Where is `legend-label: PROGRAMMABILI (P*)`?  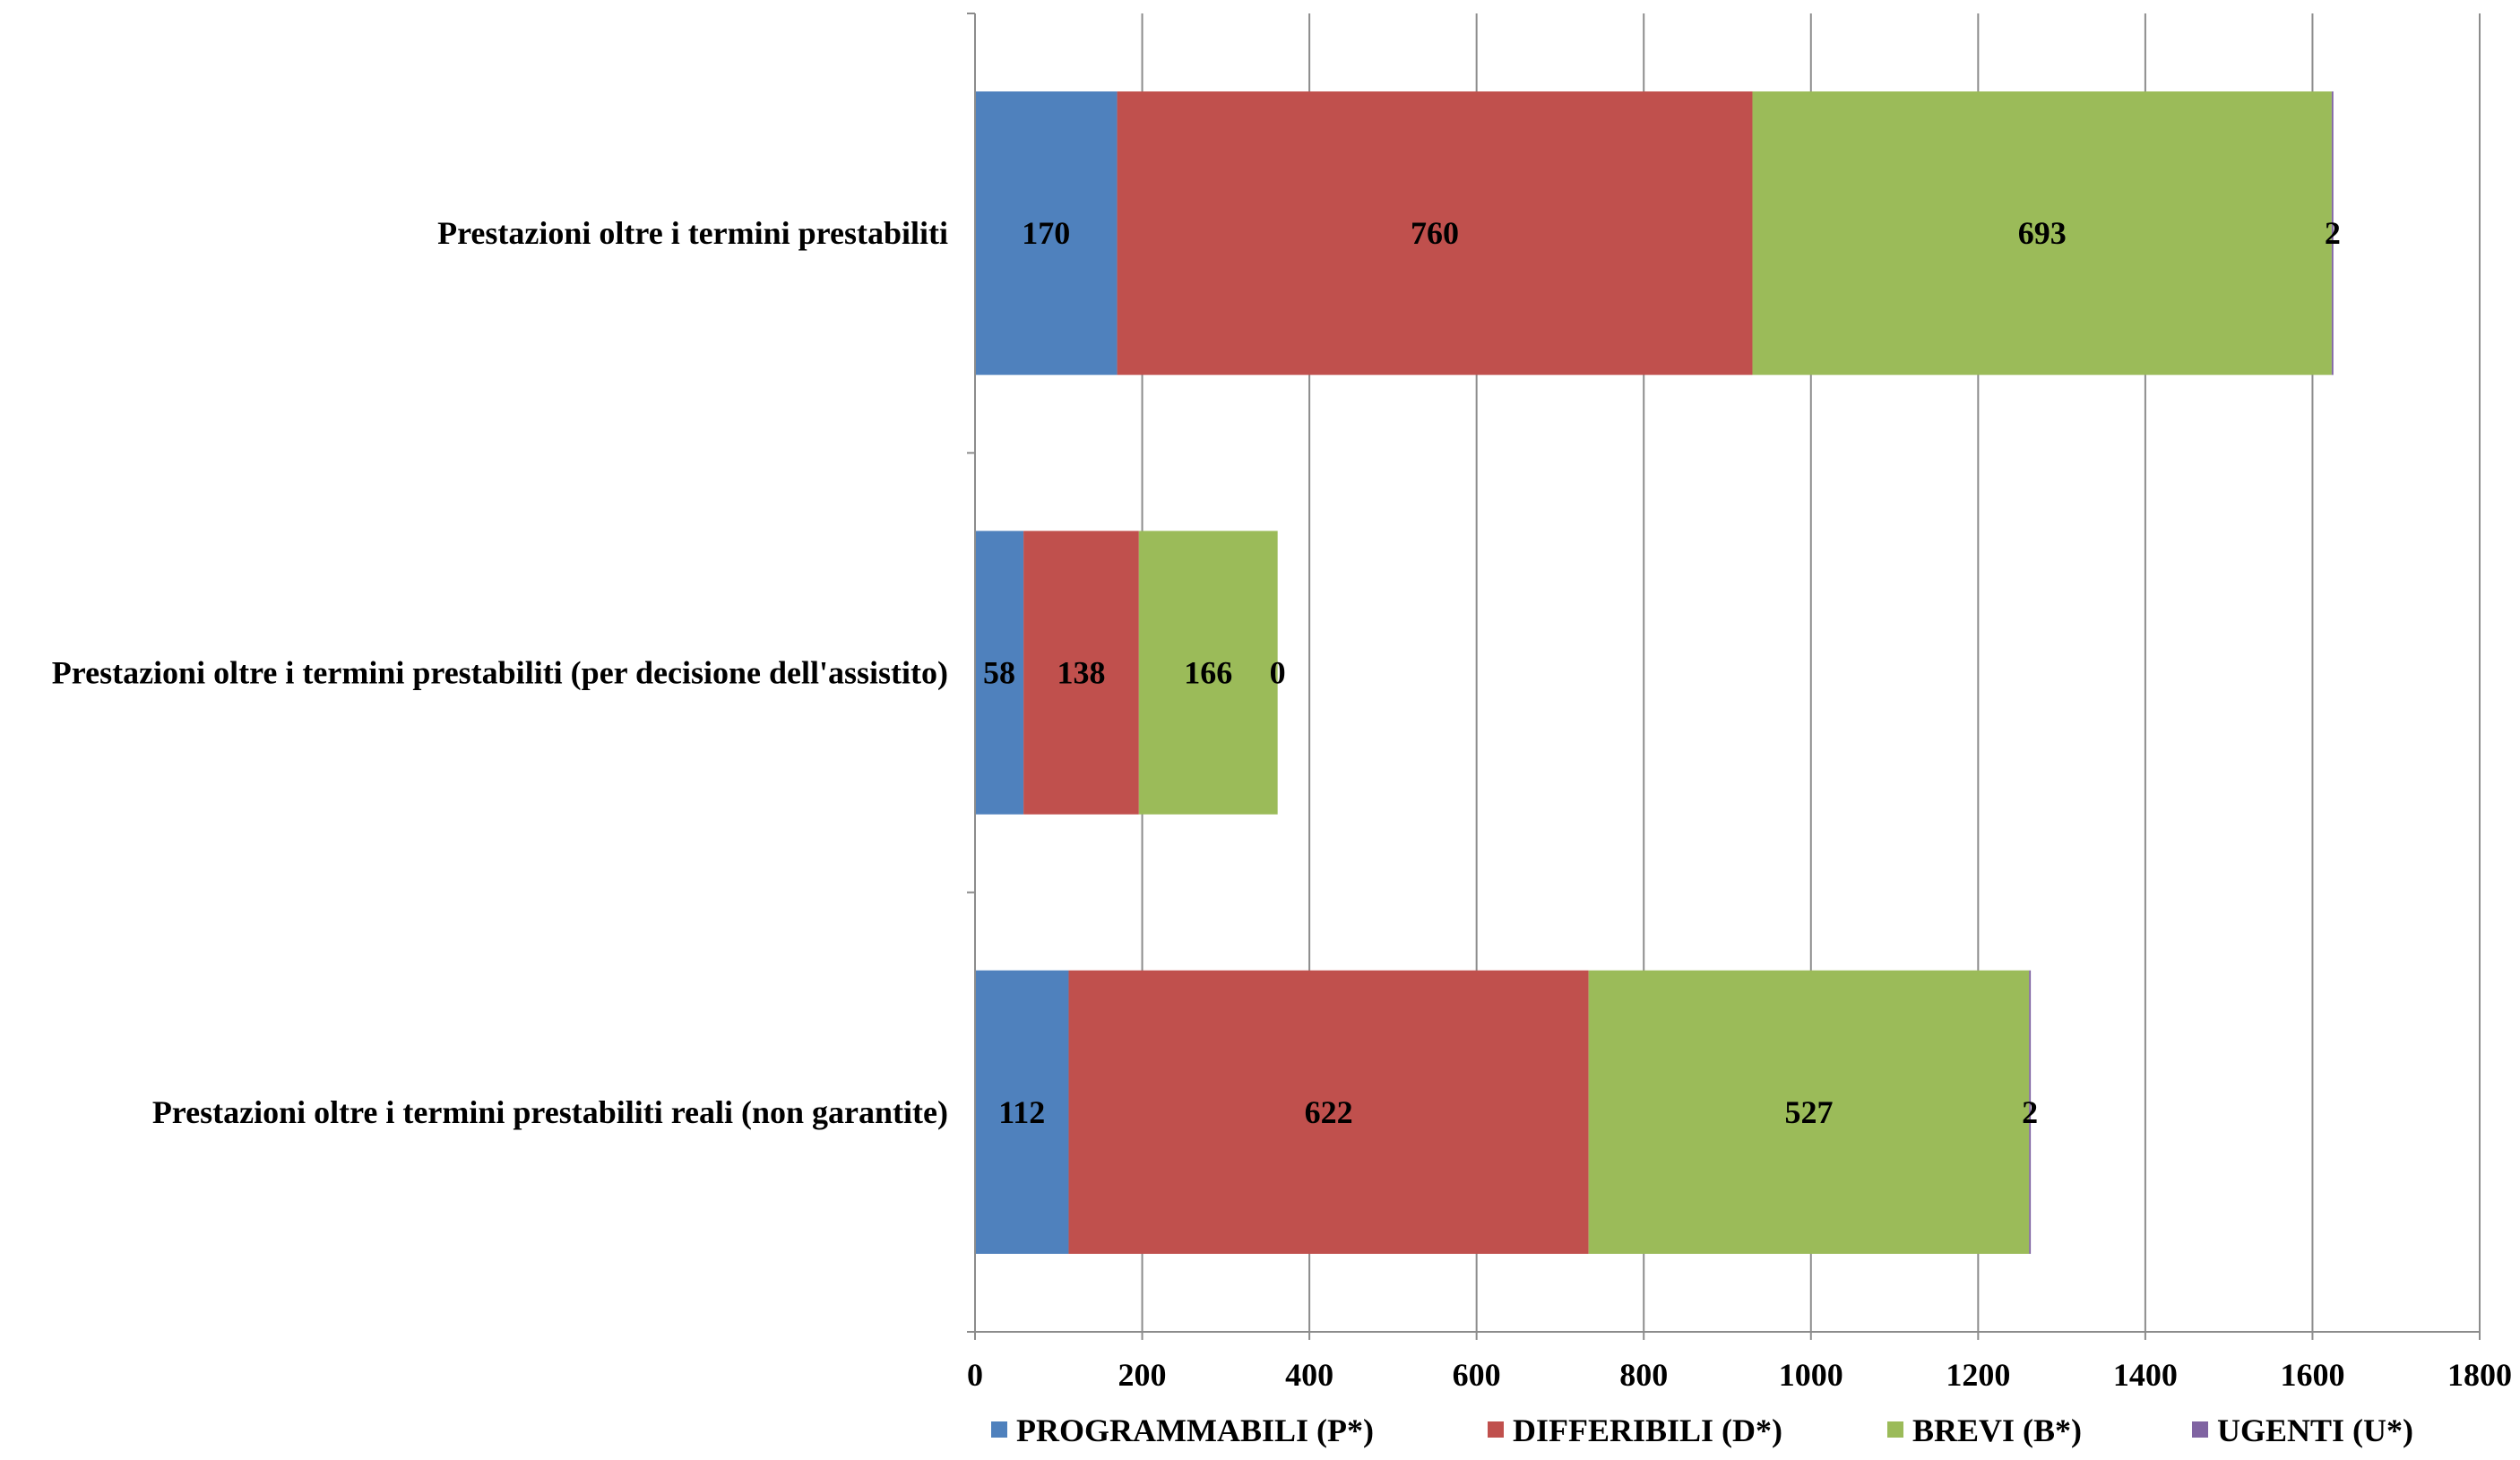
legend-label: PROGRAMMABILI (P*) is located at coordinates (1195, 1430).